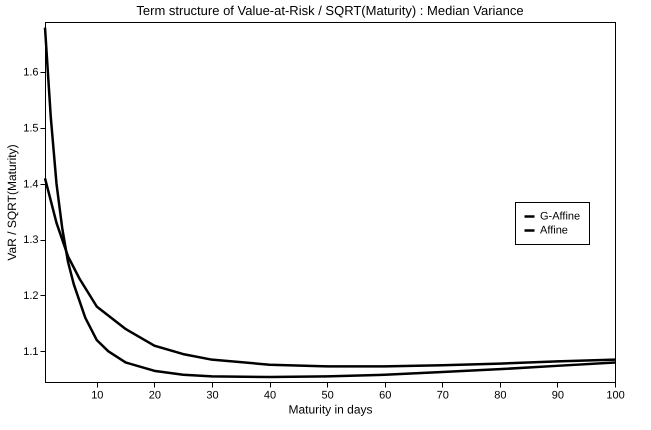 The image size is (651, 430). What do you see at coordinates (327, 396) in the screenshot?
I see `x-tick-label: 50` at bounding box center [327, 396].